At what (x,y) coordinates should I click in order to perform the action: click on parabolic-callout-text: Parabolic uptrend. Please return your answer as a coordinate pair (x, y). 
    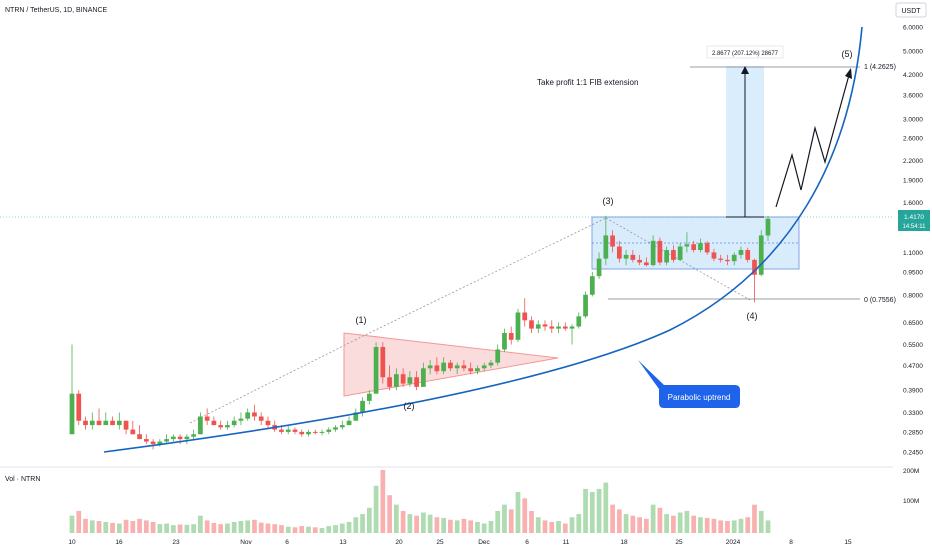
    Looking at the image, I should click on (699, 397).